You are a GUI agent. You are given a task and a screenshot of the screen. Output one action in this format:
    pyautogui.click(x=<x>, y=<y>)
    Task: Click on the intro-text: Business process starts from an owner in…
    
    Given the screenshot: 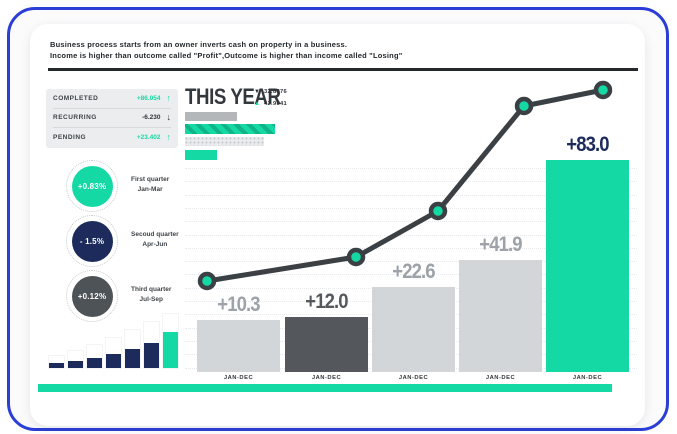 What is the action you would take?
    pyautogui.click(x=330, y=50)
    